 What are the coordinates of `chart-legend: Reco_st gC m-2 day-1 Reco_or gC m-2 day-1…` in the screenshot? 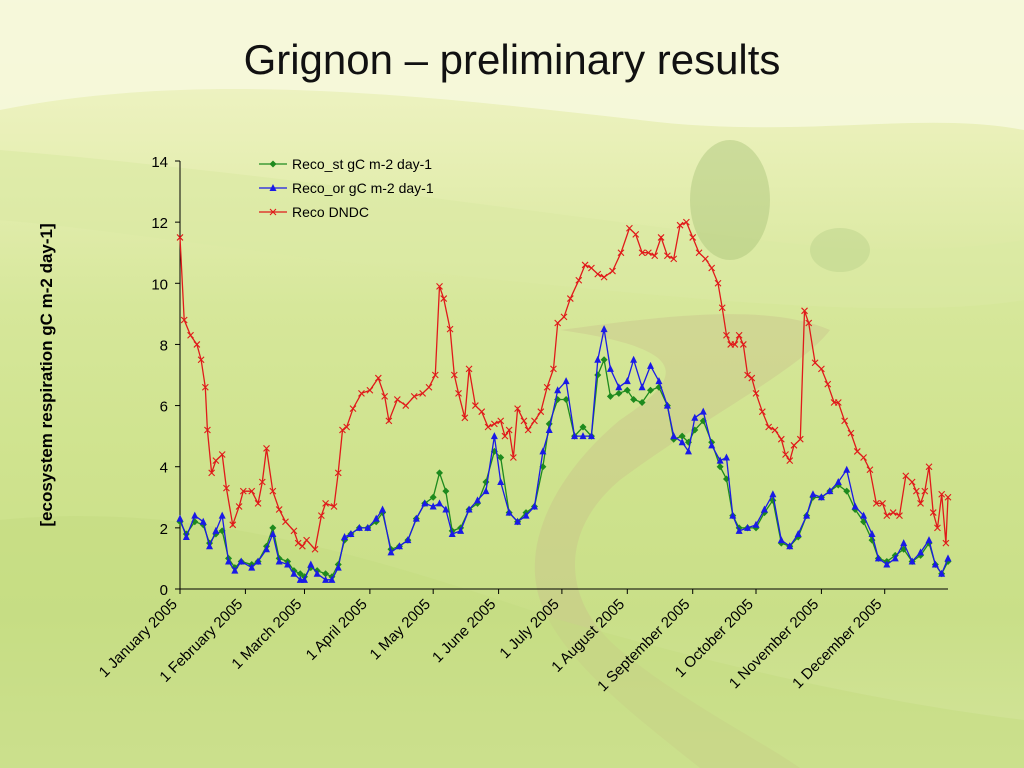 It's located at (346, 188).